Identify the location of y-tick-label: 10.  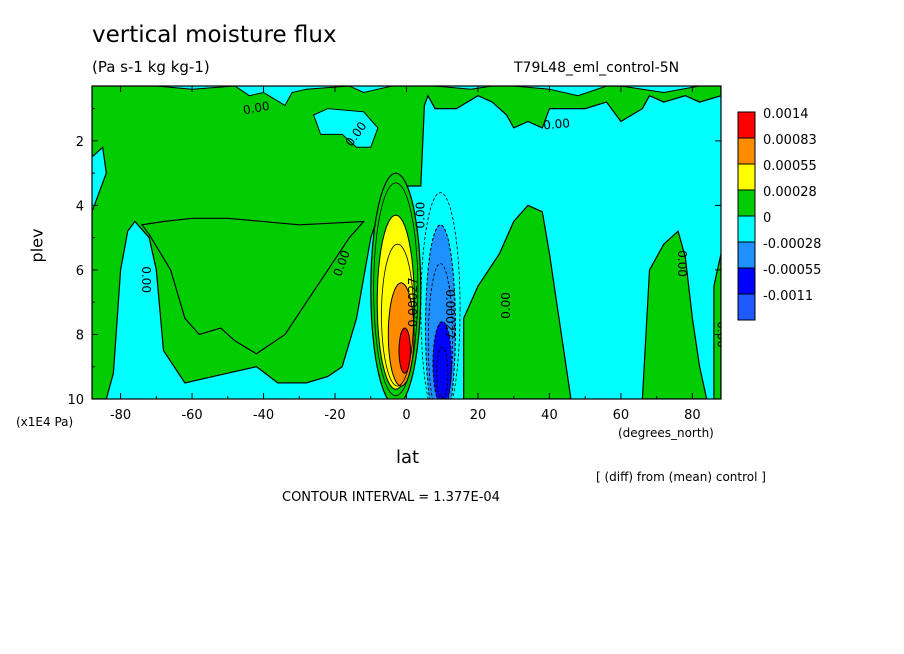
(75, 400).